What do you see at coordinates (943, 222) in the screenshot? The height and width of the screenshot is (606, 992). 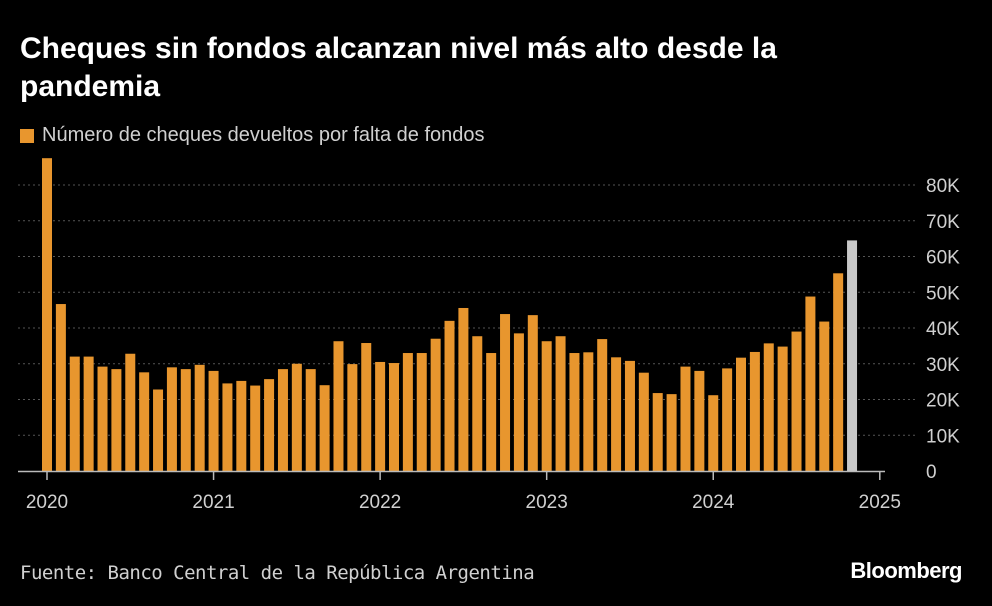 I see `y-tick-label: 70K` at bounding box center [943, 222].